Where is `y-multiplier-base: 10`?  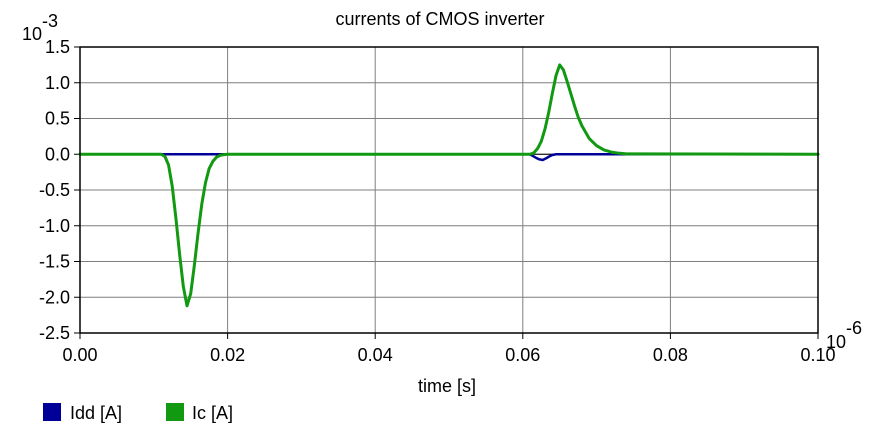 y-multiplier-base: 10 is located at coordinates (32, 34).